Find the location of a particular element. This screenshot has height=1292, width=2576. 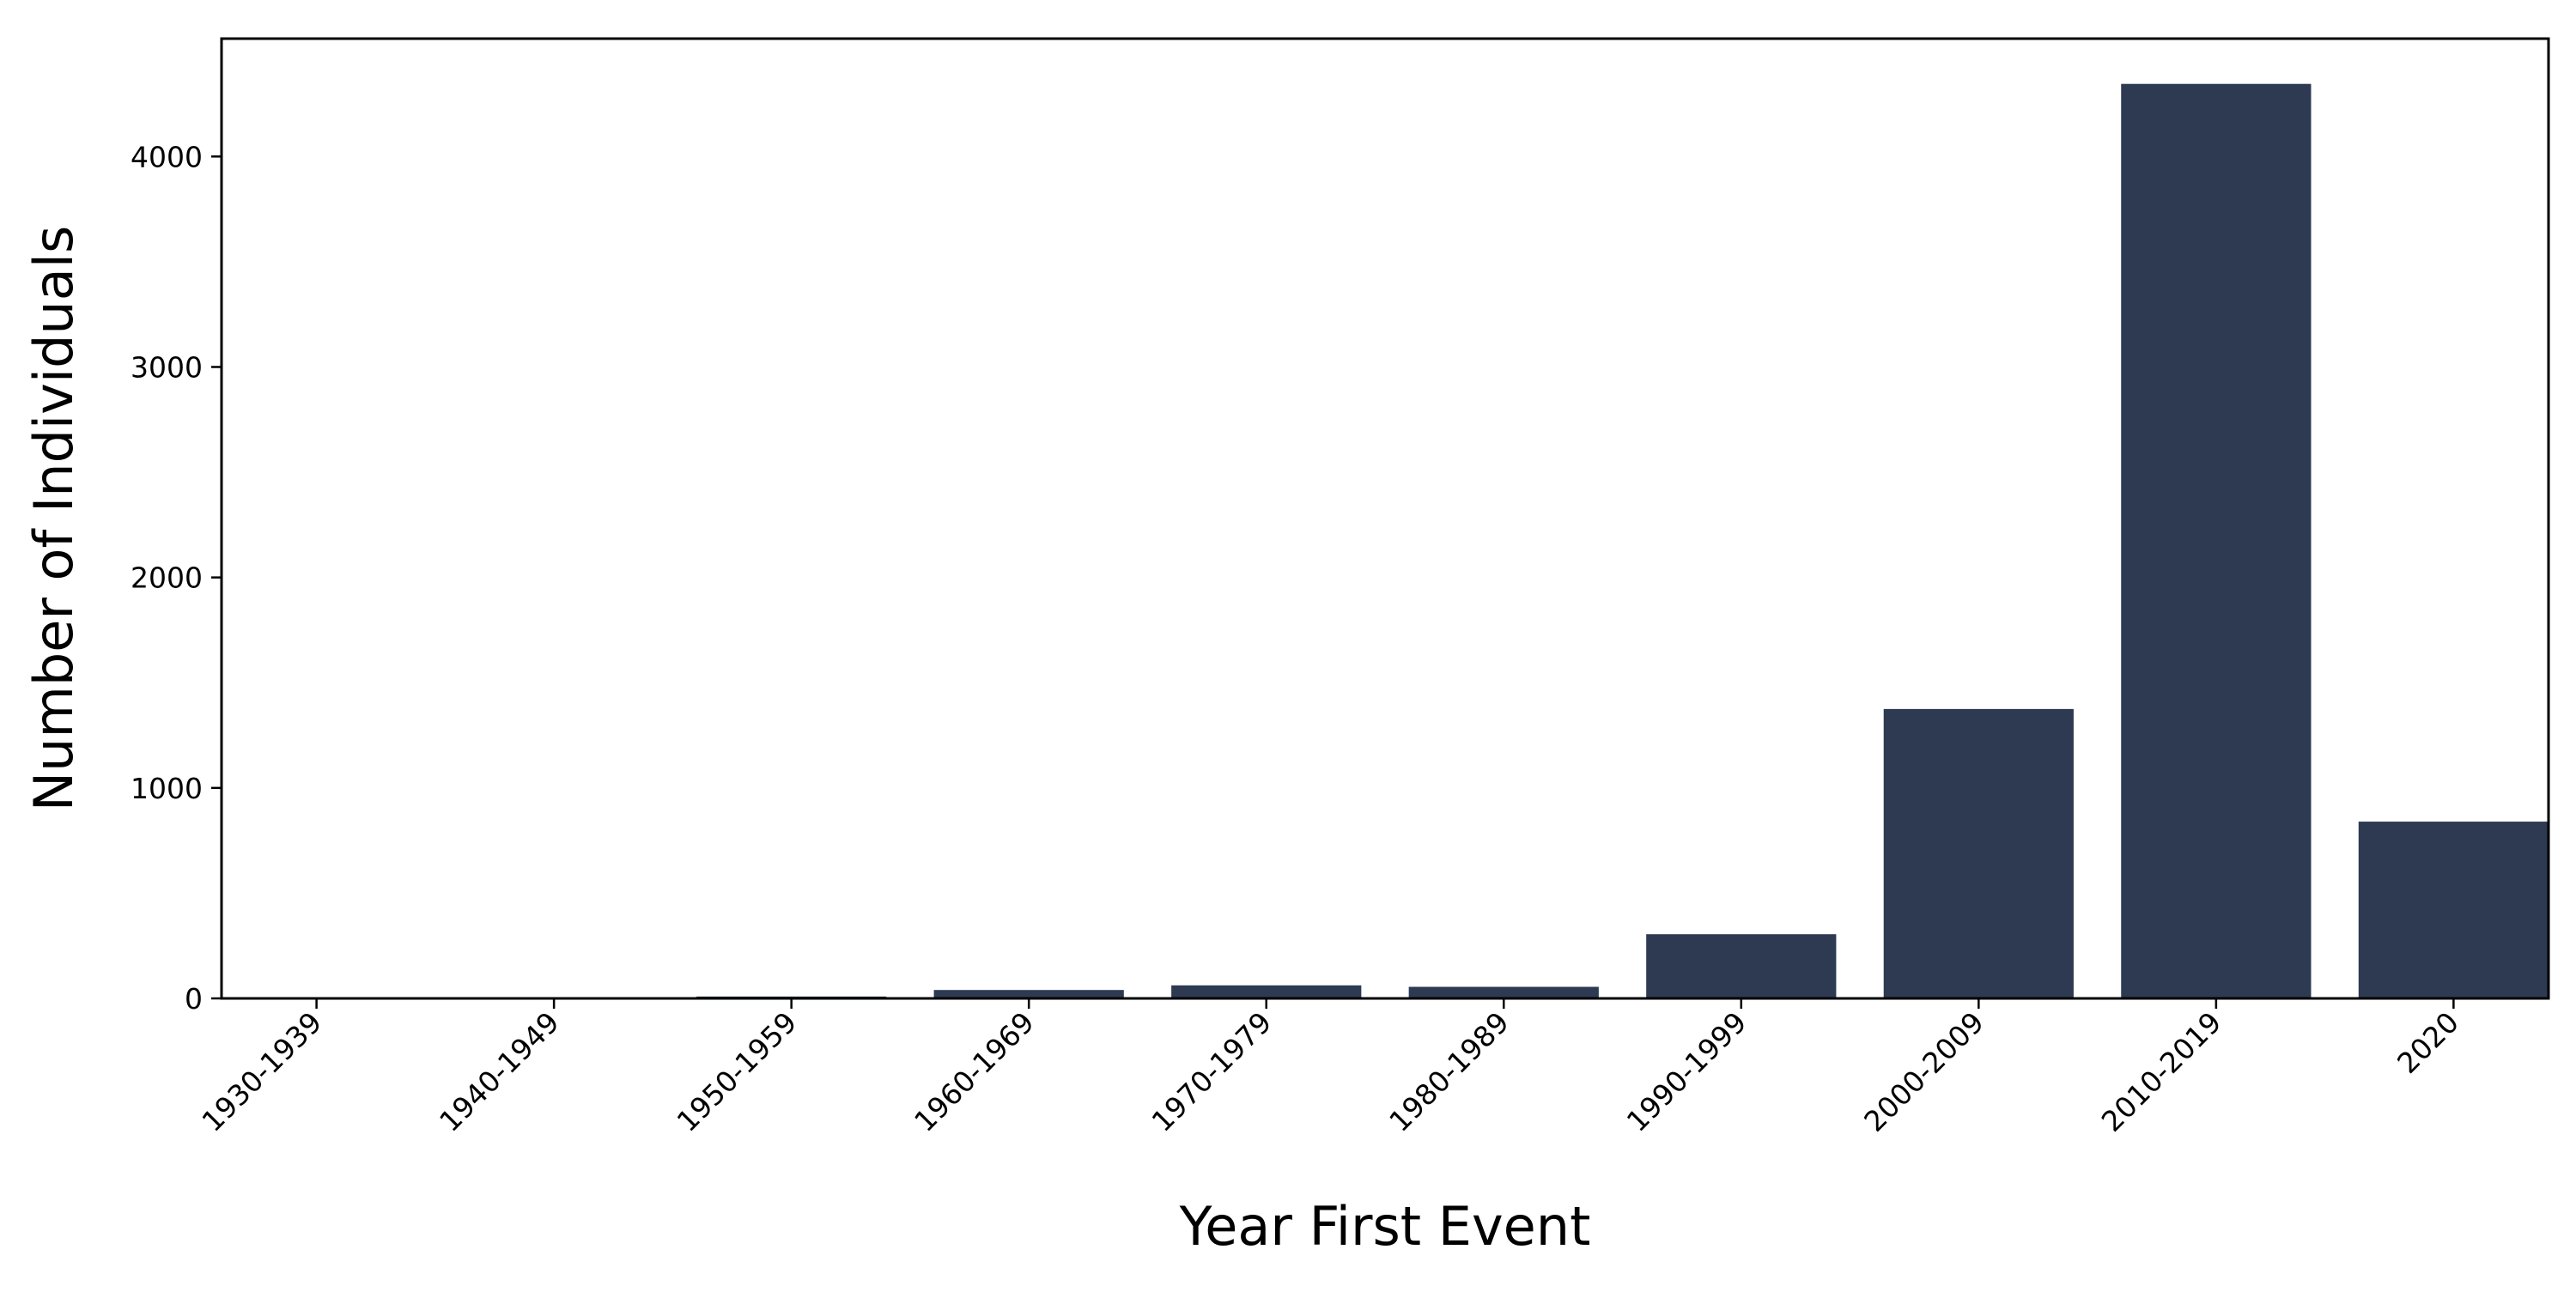

bar-1980-1989 is located at coordinates (1503, 992).